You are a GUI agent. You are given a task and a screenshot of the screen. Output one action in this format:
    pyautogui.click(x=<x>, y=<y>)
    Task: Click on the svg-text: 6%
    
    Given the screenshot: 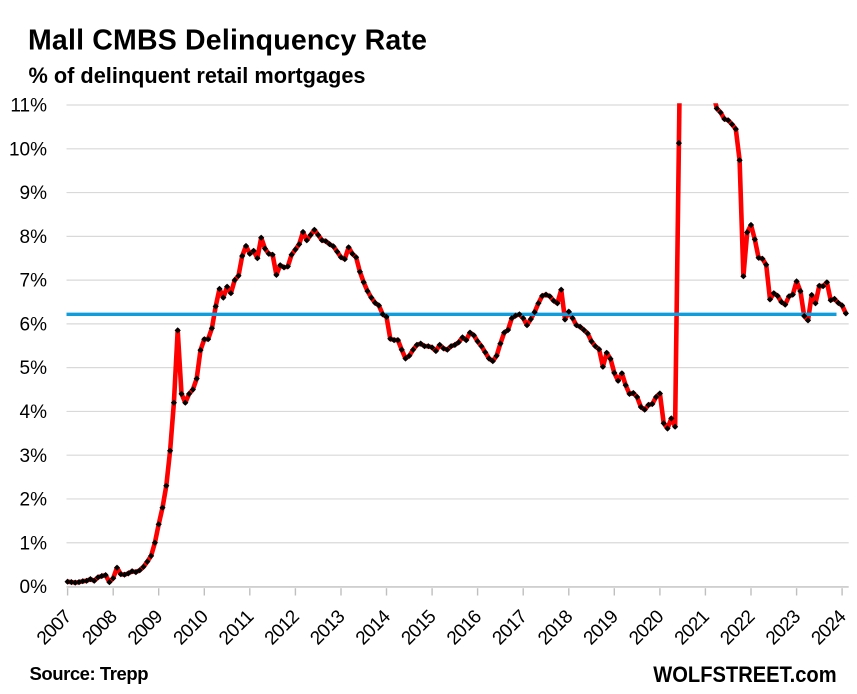 What is the action you would take?
    pyautogui.click(x=34, y=325)
    